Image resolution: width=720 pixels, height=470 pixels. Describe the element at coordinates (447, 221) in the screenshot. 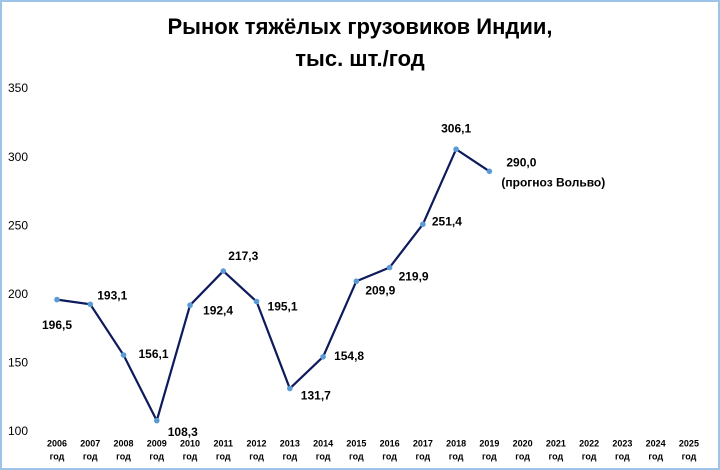

I see `value-label: 251,4` at that location.